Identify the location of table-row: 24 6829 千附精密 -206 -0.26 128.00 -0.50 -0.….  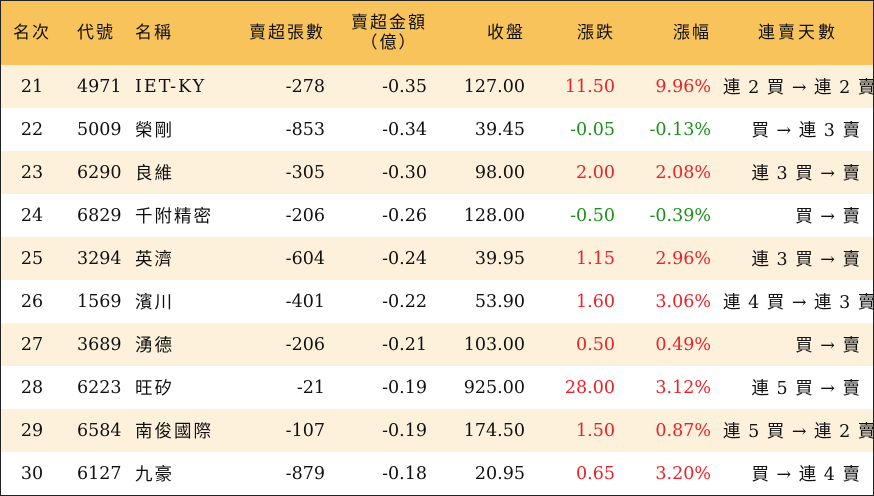
(437, 215).